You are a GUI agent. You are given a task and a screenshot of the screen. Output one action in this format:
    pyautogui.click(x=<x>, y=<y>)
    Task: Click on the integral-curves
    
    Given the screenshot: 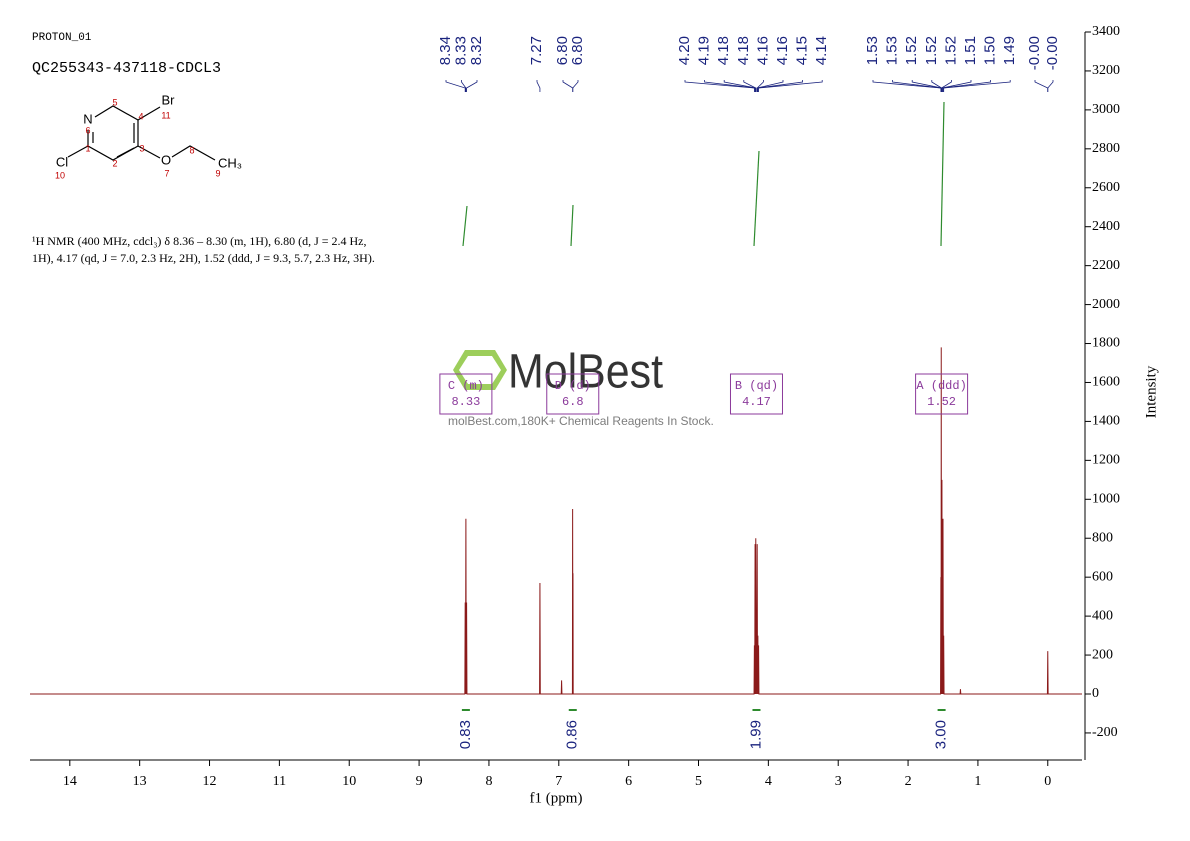 What is the action you would take?
    pyautogui.click(x=703, y=174)
    